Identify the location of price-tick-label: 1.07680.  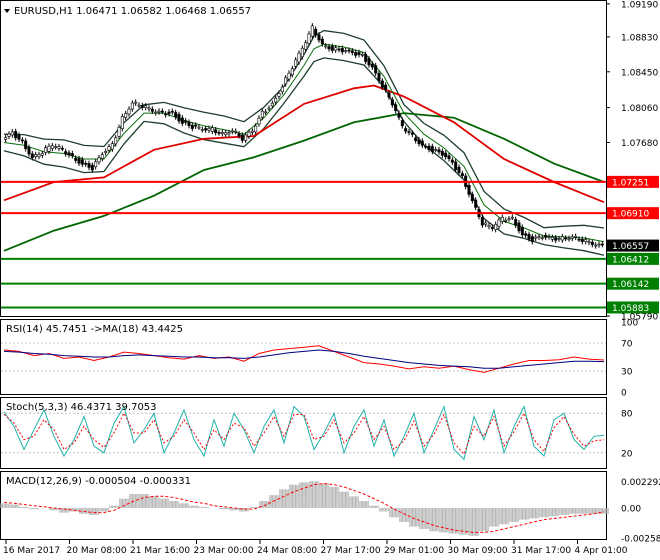
(639, 144).